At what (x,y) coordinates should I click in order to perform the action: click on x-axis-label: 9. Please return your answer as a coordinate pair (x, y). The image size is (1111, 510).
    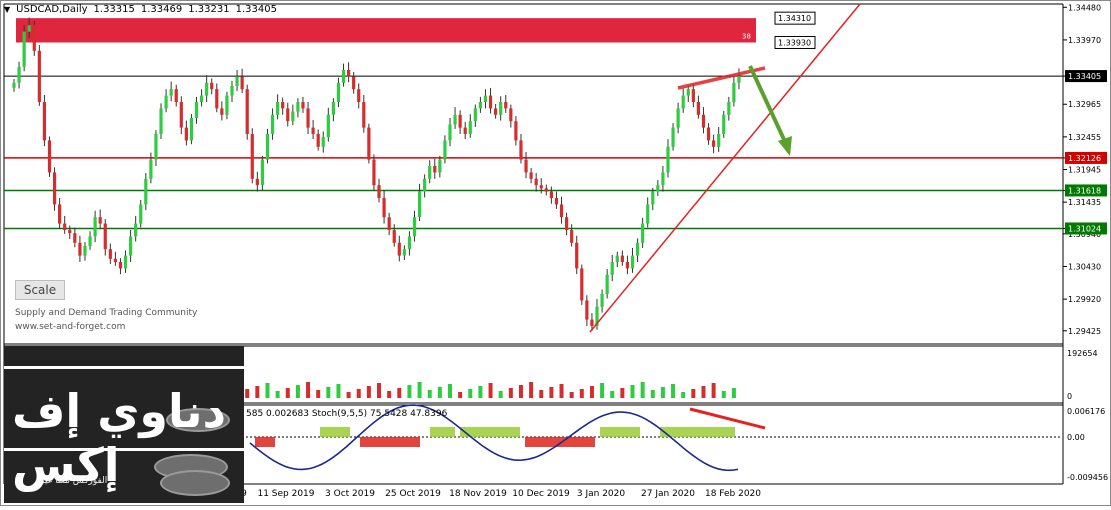
    Looking at the image, I should click on (244, 494).